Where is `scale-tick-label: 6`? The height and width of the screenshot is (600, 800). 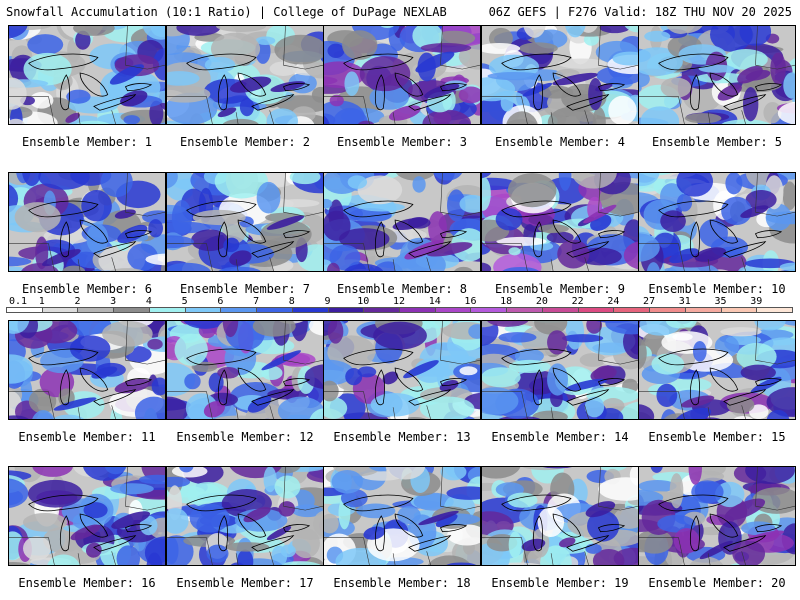 scale-tick-label: 6 is located at coordinates (220, 301).